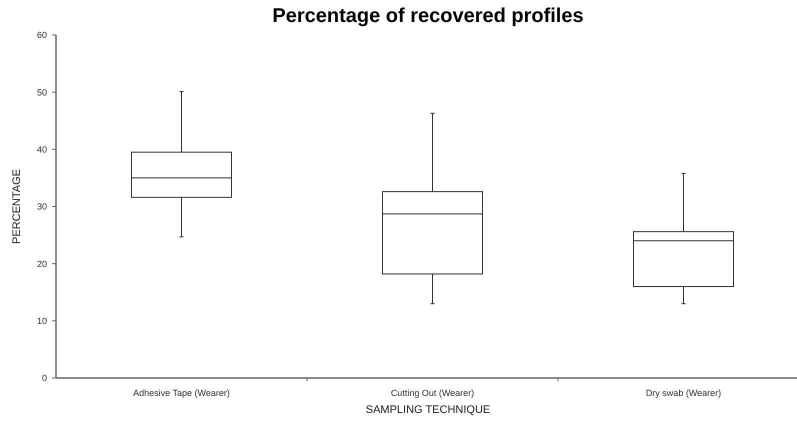 This screenshot has height=424, width=797. What do you see at coordinates (44, 378) in the screenshot?
I see `y-tick-label: 0` at bounding box center [44, 378].